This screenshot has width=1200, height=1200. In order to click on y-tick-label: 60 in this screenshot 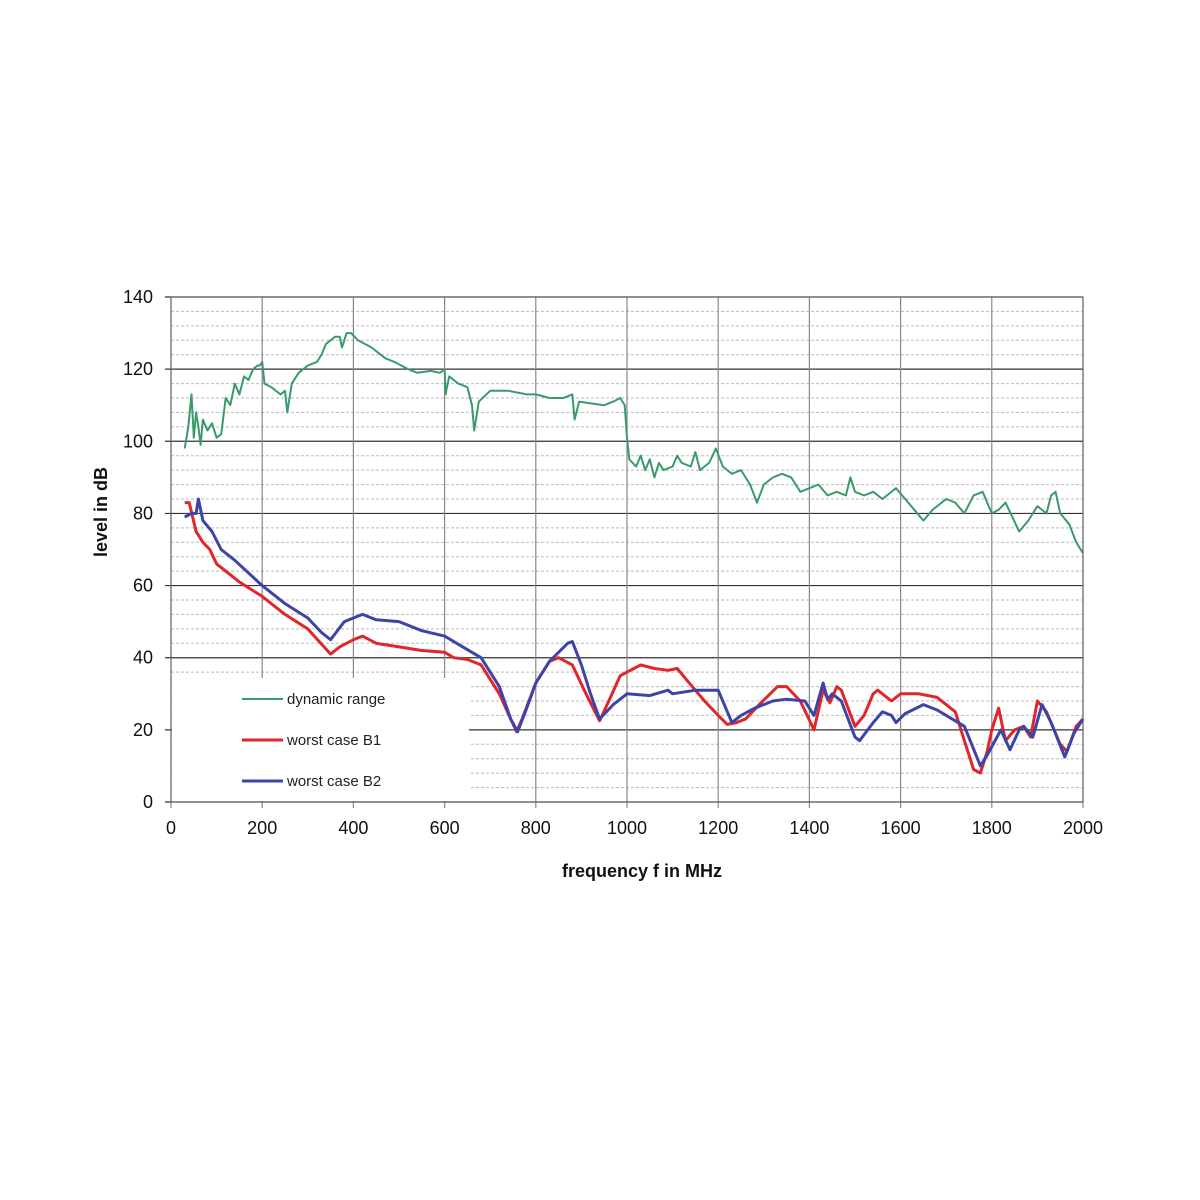, I will do `click(143, 586)`.